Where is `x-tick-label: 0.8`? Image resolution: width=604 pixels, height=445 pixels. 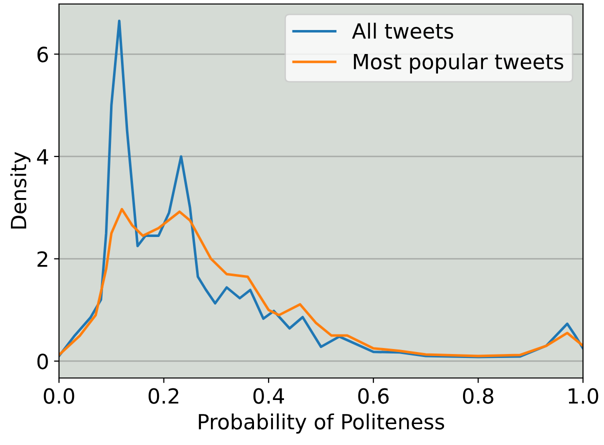
x-tick-label: 0.8 is located at coordinates (478, 396).